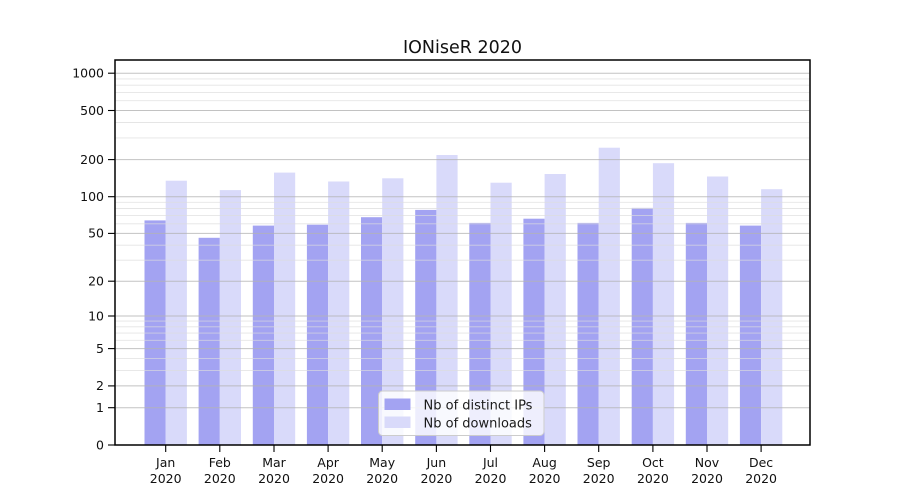 This screenshot has height=500, width=900. What do you see at coordinates (462, 48) in the screenshot?
I see `chart-title: IONiseR 2020` at bounding box center [462, 48].